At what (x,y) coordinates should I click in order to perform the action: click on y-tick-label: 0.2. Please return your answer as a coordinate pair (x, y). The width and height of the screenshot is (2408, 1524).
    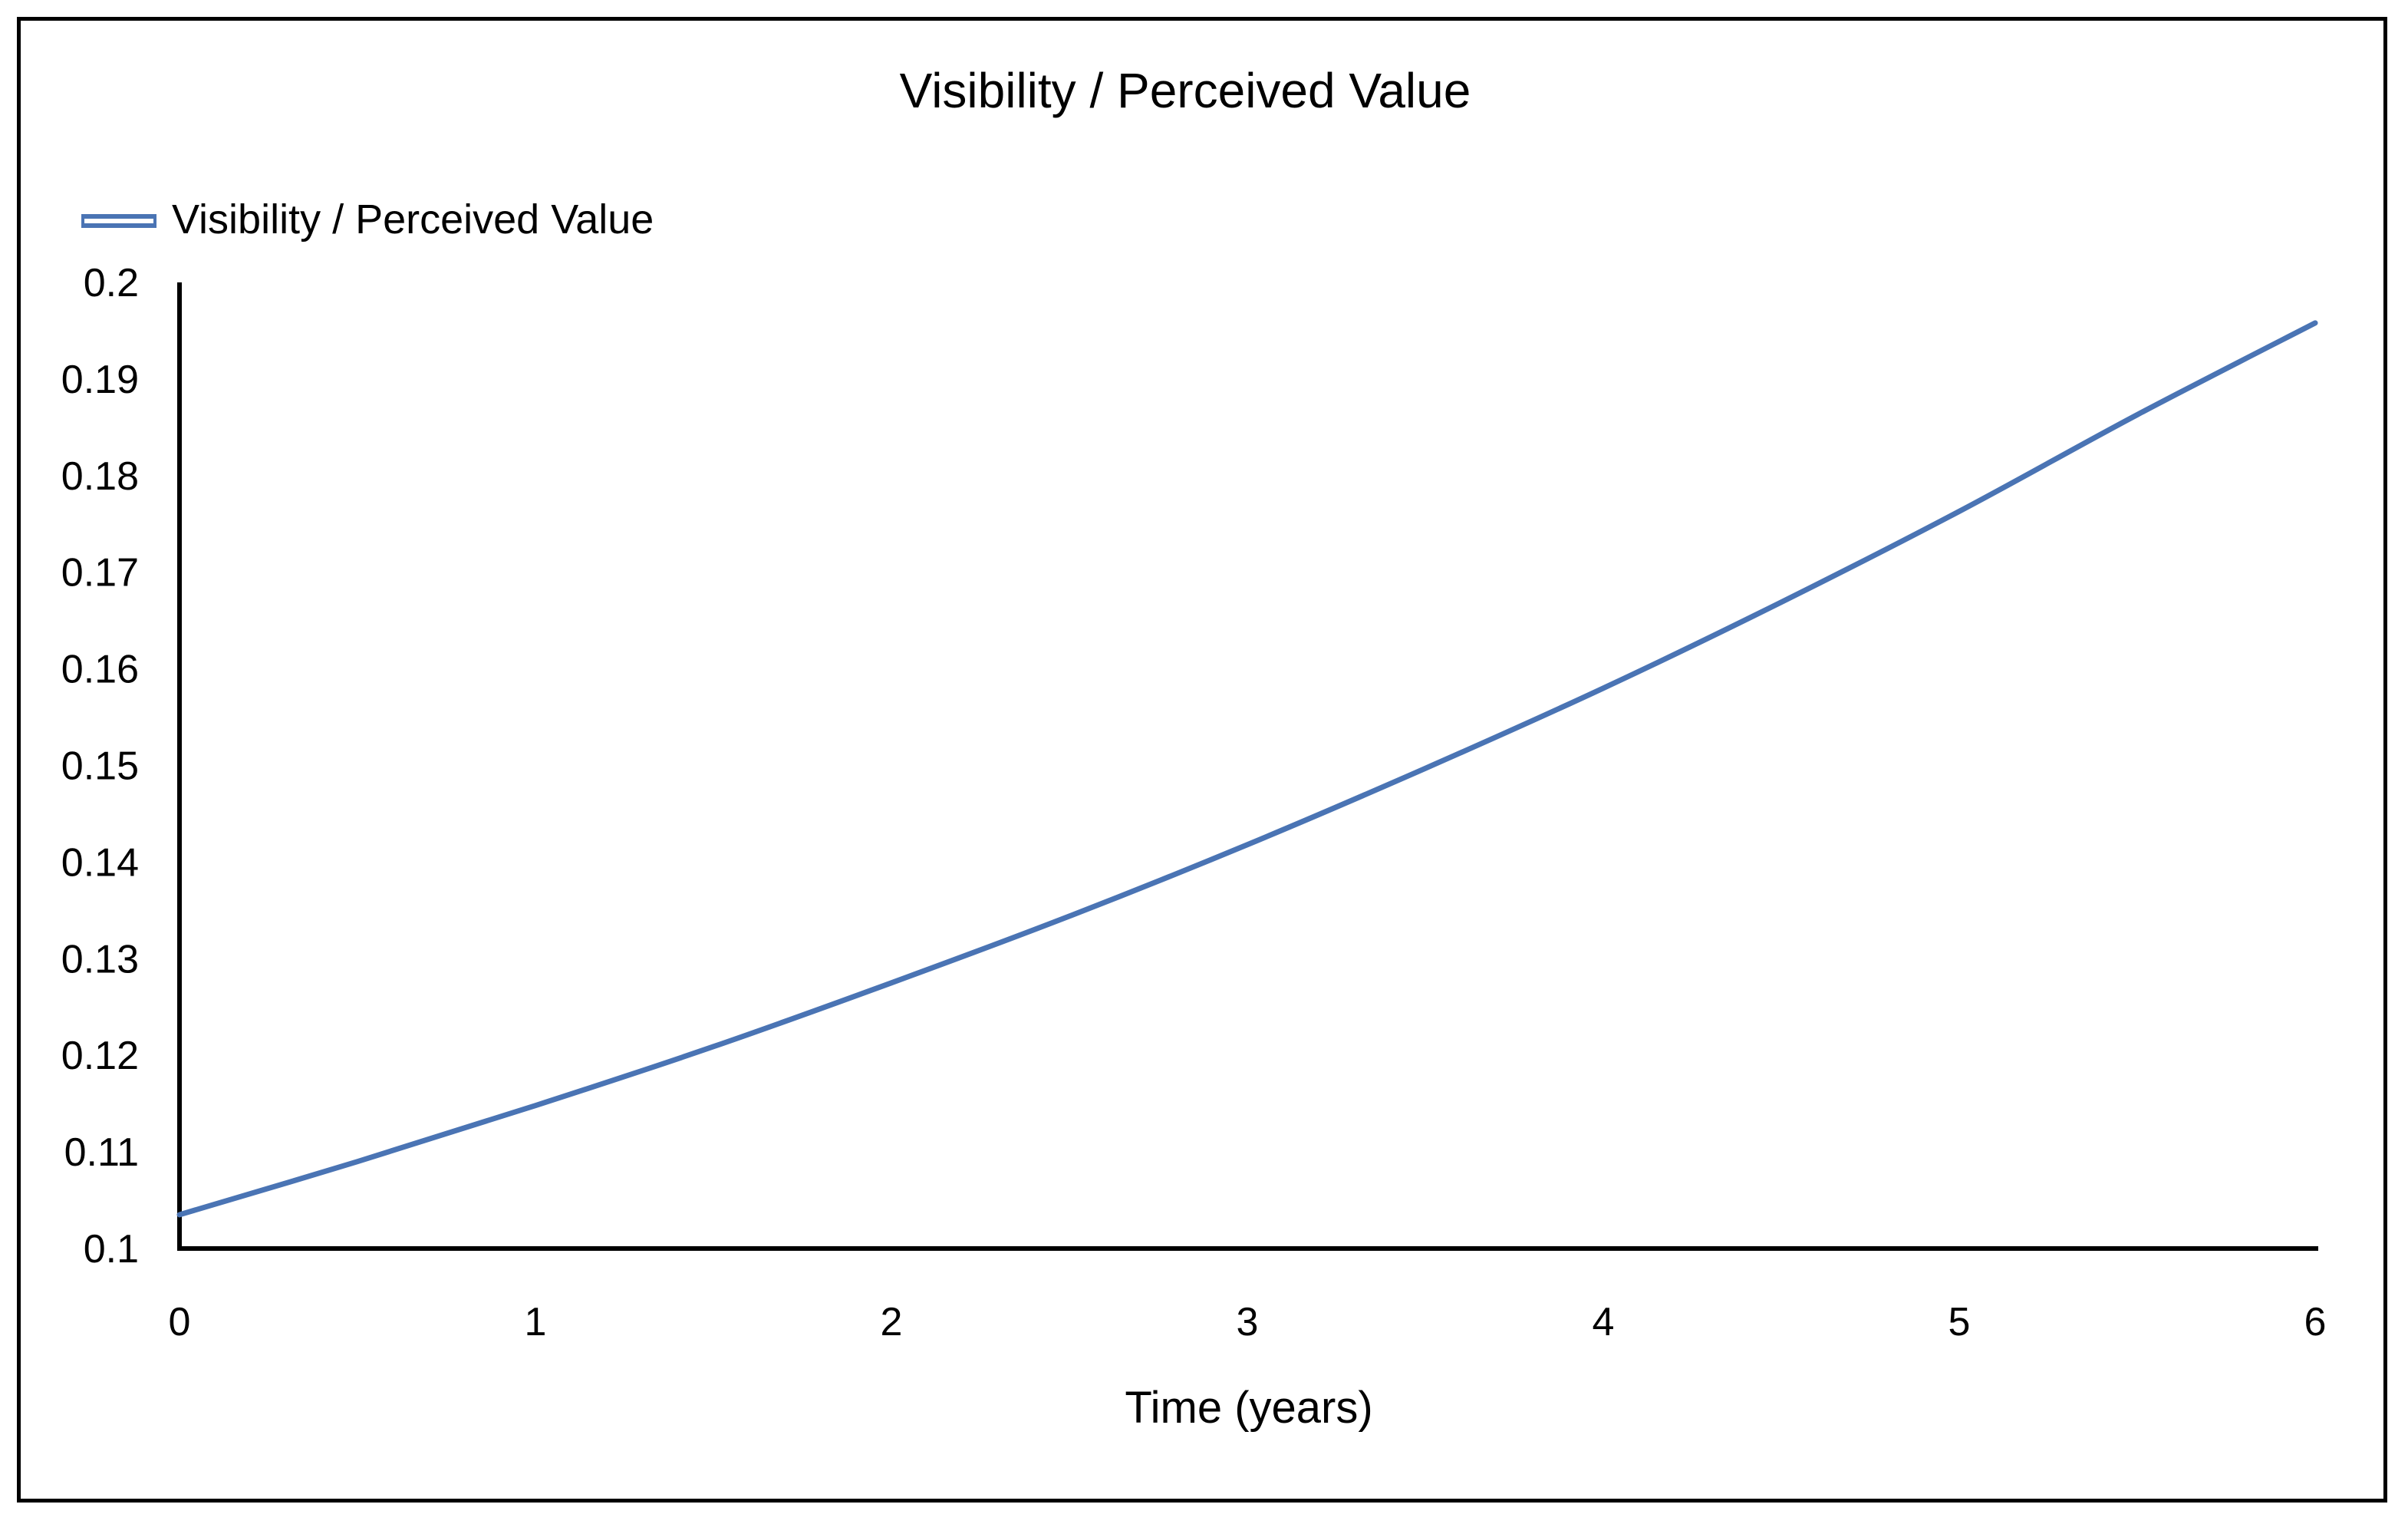
    Looking at the image, I should click on (111, 283).